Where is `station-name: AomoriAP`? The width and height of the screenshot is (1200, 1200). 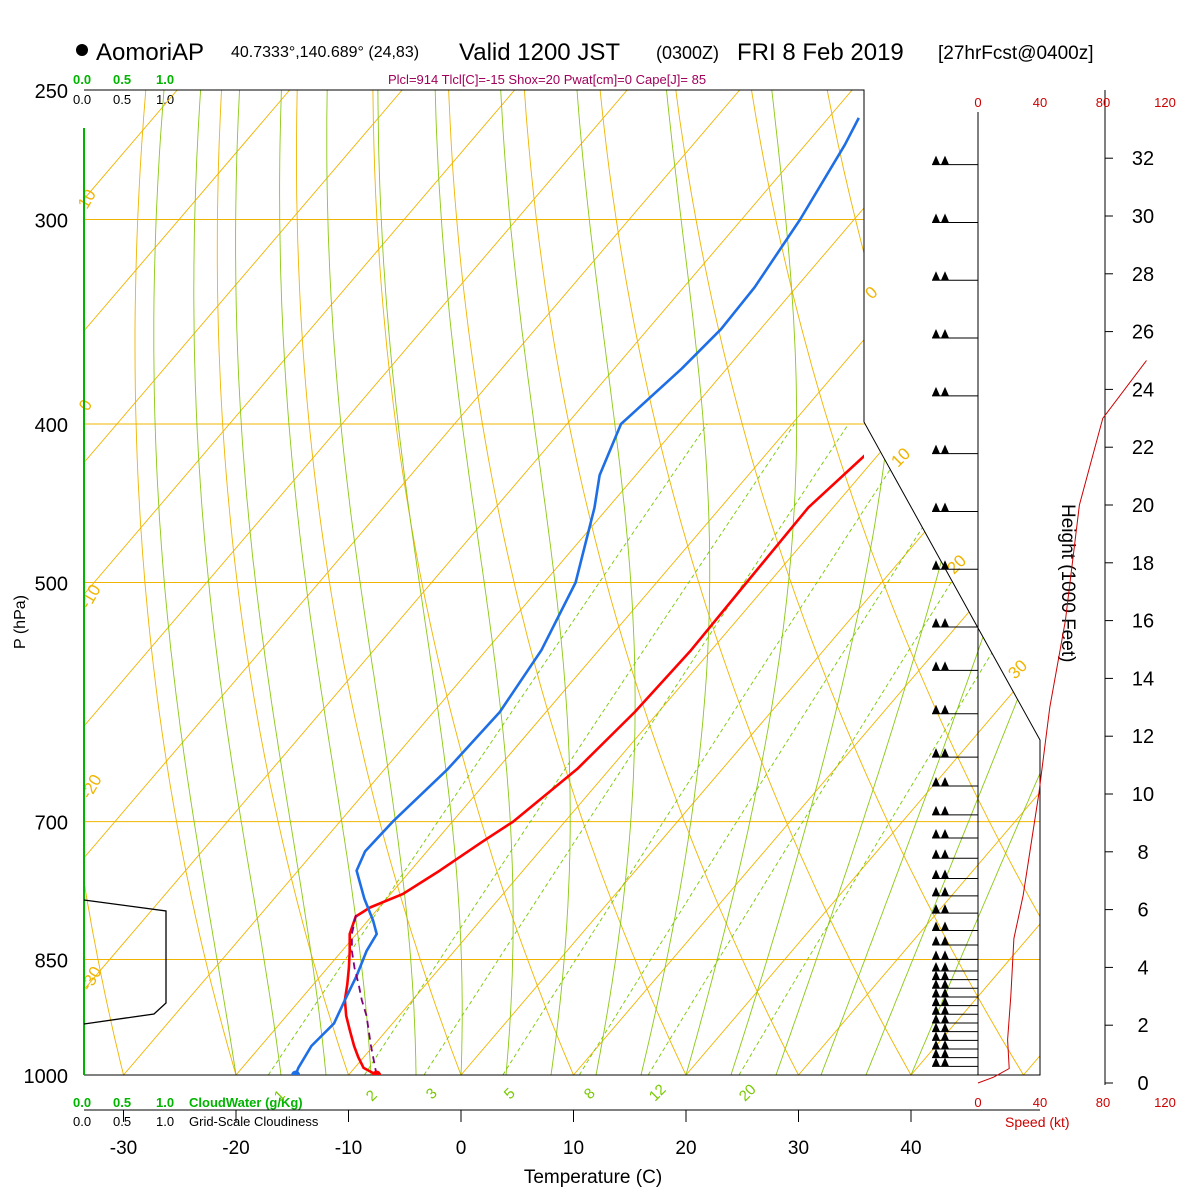
station-name: AomoriAP is located at coordinates (150, 52).